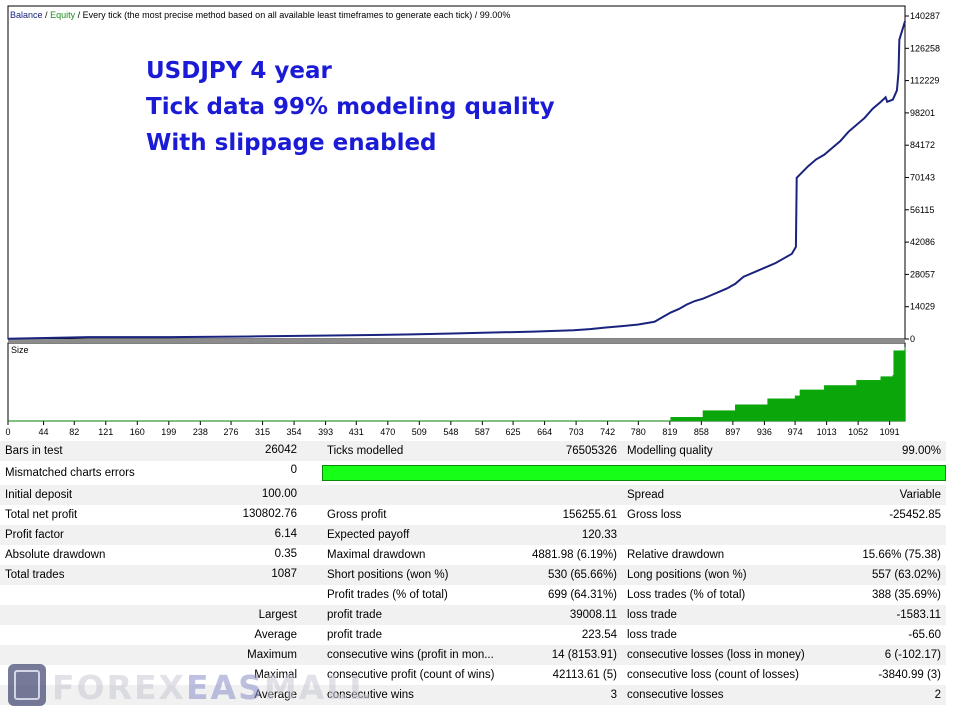 The width and height of the screenshot is (954, 710). I want to click on x-tick-label: 703, so click(576, 432).